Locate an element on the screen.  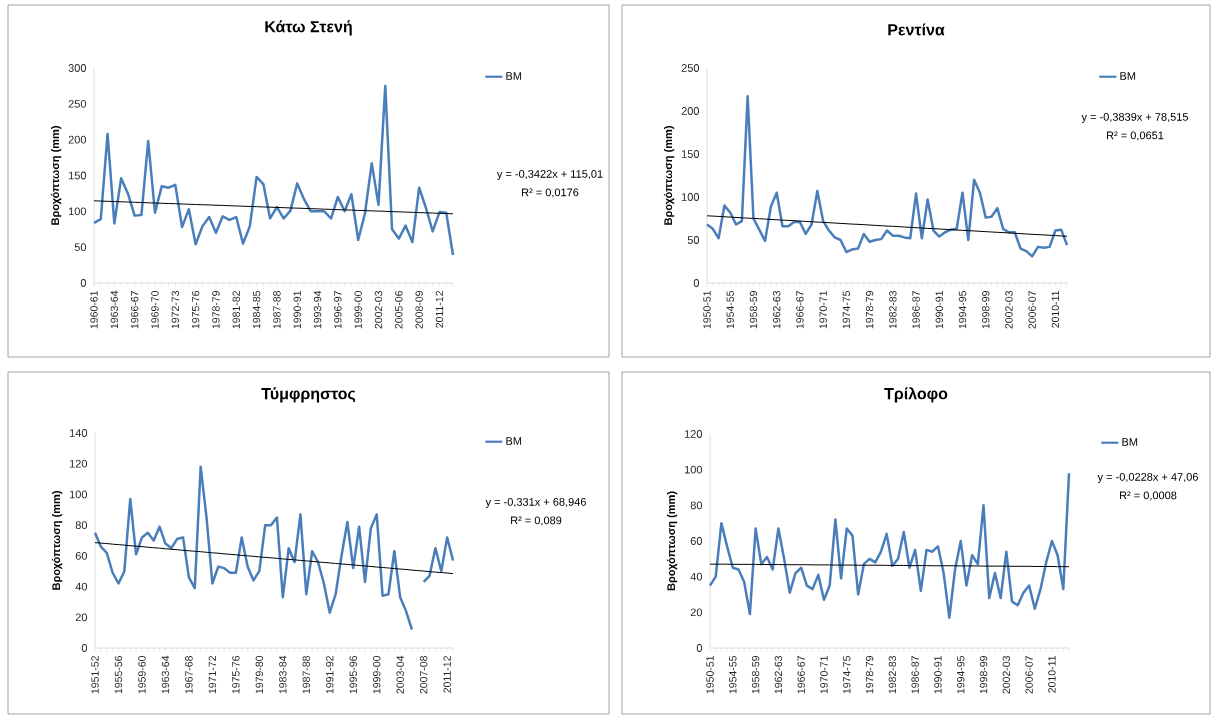
x-tick-label: 1969-70 is located at coordinates (155, 309).